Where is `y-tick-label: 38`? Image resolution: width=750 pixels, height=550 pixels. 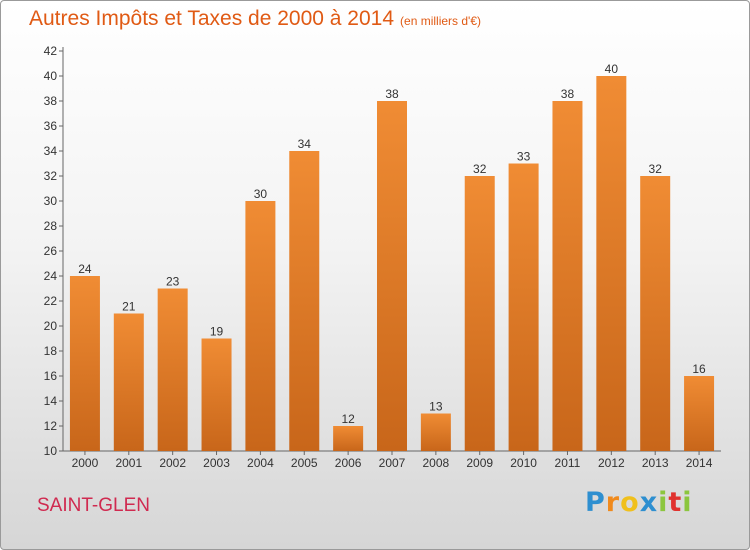 y-tick-label: 38 is located at coordinates (51, 101).